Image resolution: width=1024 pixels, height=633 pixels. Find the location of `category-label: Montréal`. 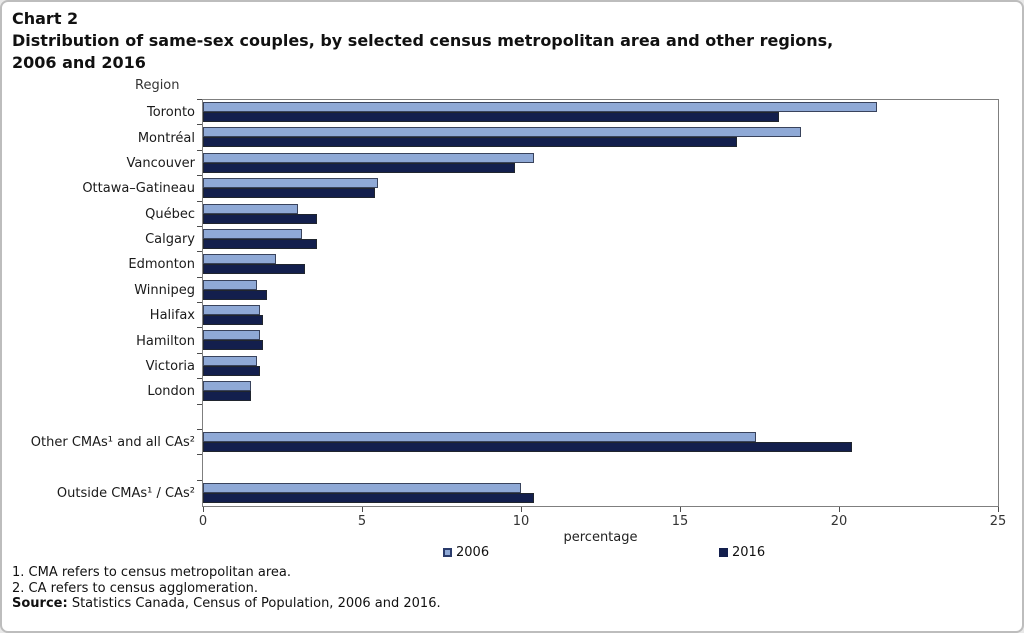

category-label: Montréal is located at coordinates (166, 138).